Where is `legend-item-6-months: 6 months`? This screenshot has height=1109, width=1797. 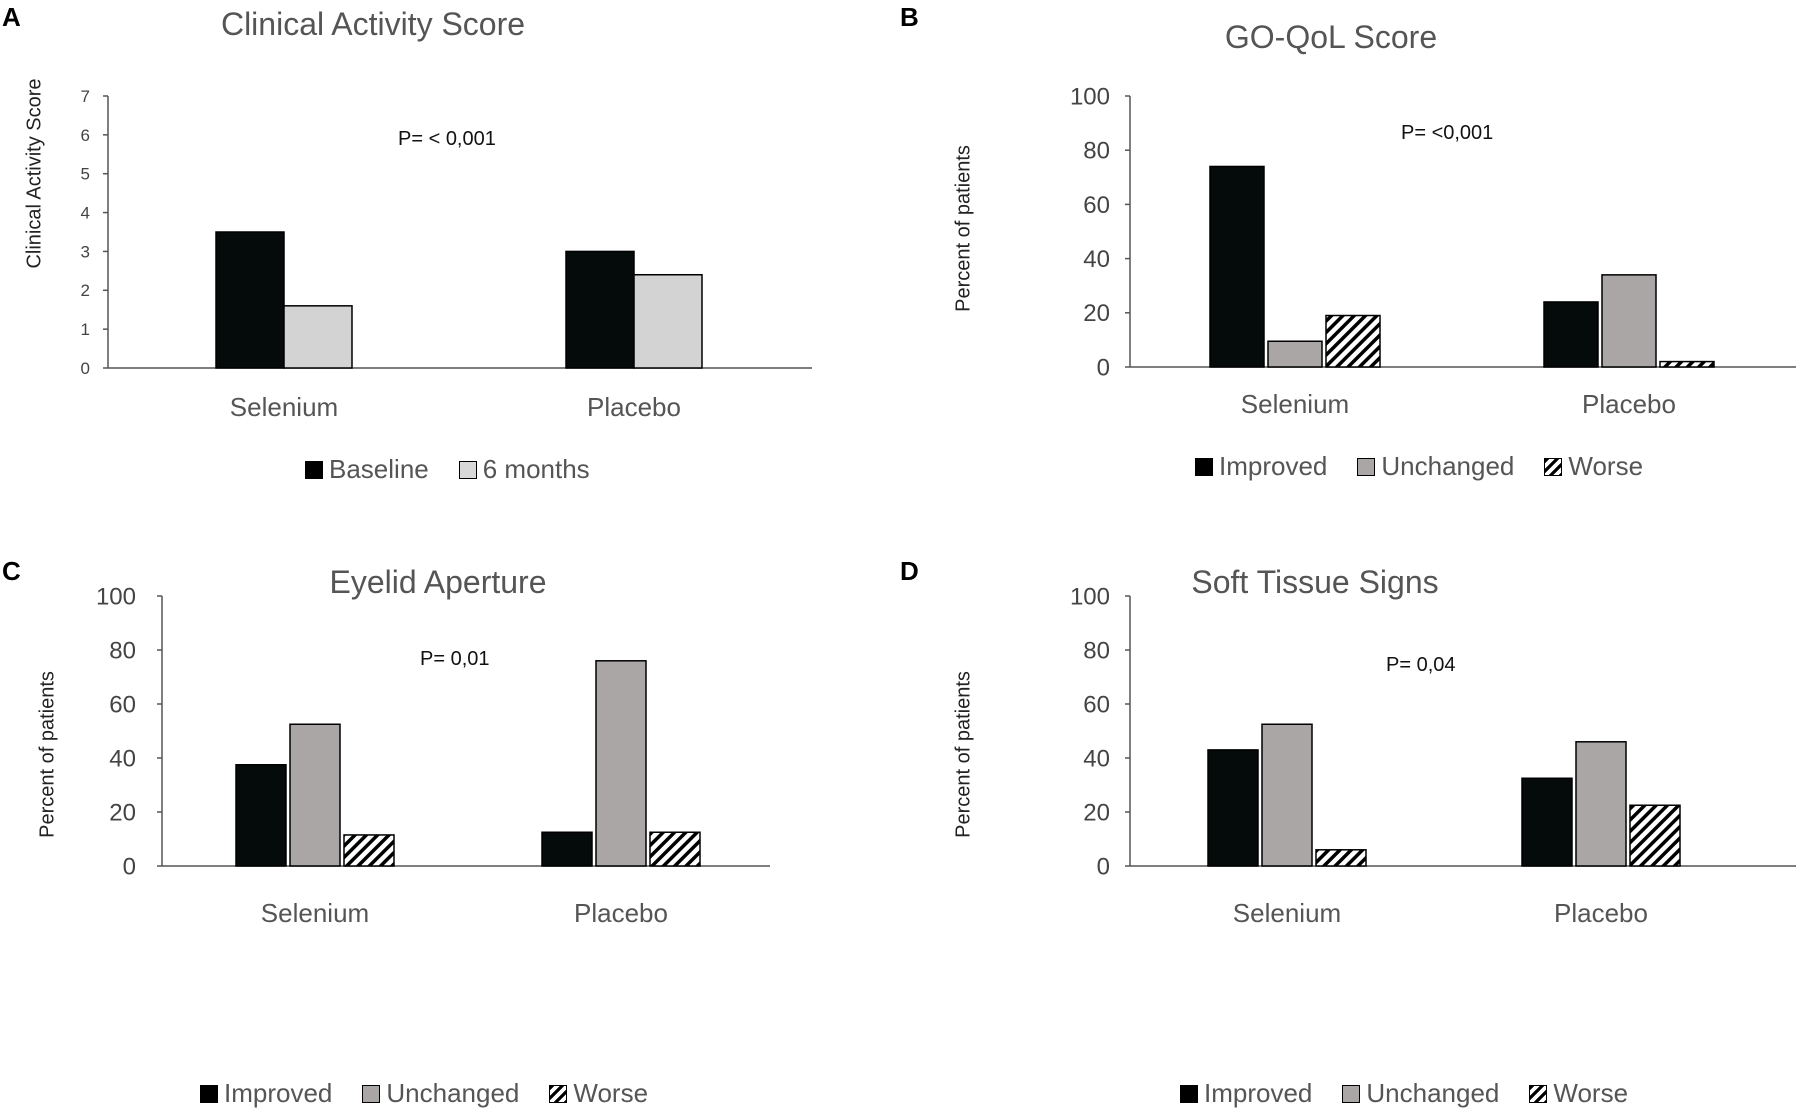
legend-item-6-months: 6 months is located at coordinates (524, 469).